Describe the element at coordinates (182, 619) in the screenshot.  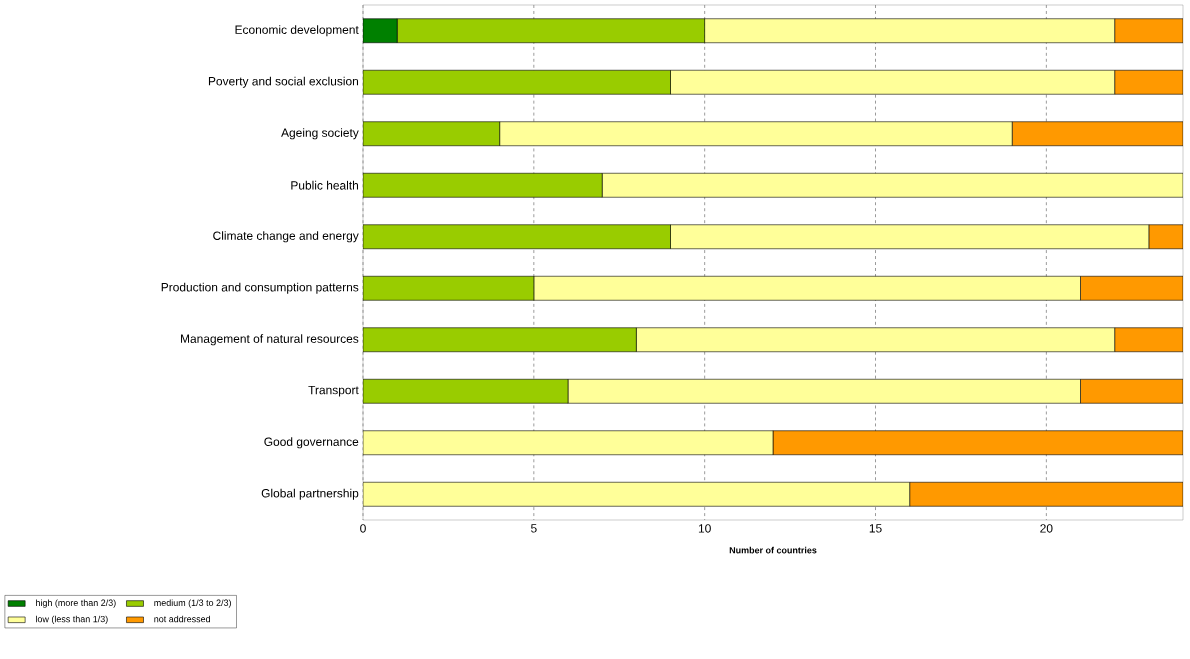
I see `legend-label: not addressed` at that location.